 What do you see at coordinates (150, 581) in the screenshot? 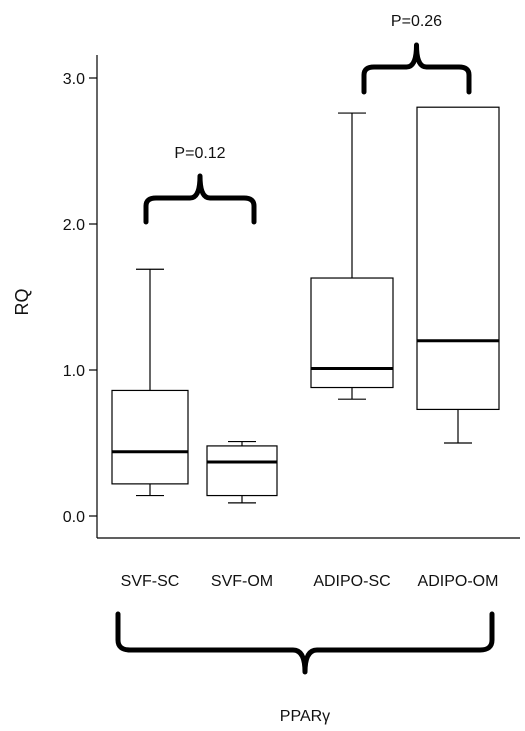
I see `category-label: SVF-SC` at bounding box center [150, 581].